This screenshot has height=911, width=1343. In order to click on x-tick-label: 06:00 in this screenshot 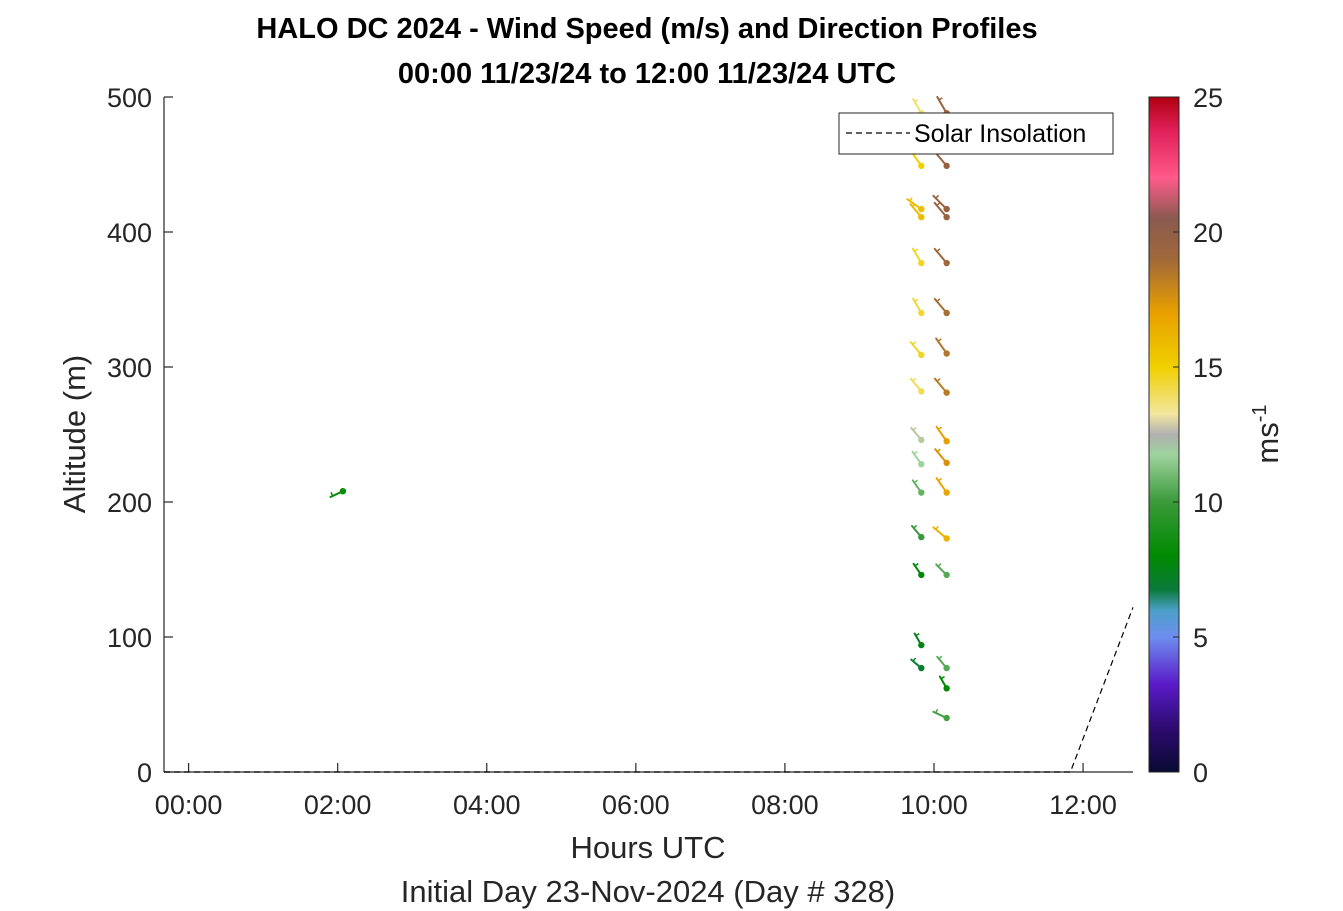, I will do `click(636, 805)`.